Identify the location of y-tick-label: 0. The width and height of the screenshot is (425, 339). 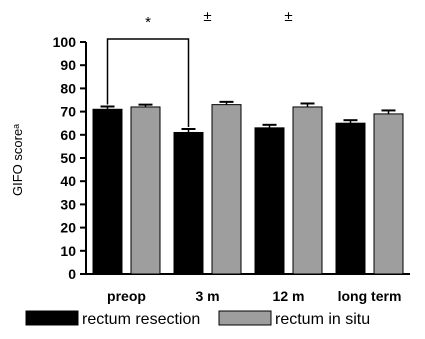
(72, 274).